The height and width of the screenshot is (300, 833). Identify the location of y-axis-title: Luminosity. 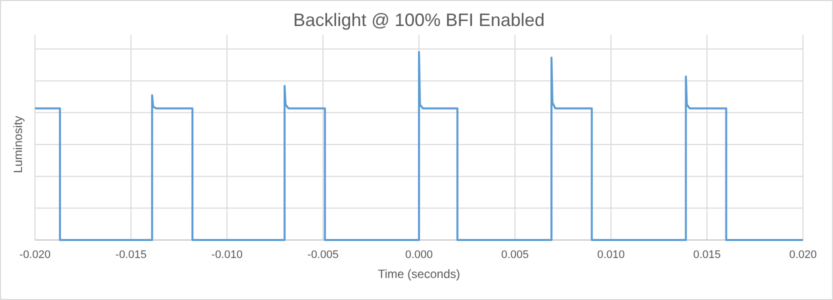
(18, 145).